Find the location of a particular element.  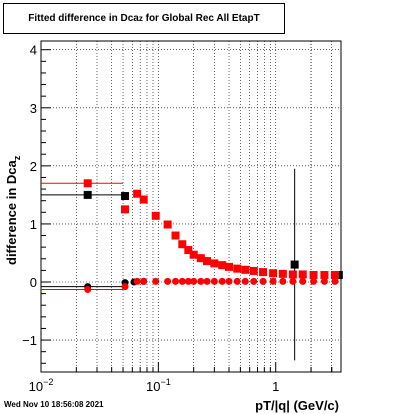

y-tick-label: 1 is located at coordinates (33, 224).